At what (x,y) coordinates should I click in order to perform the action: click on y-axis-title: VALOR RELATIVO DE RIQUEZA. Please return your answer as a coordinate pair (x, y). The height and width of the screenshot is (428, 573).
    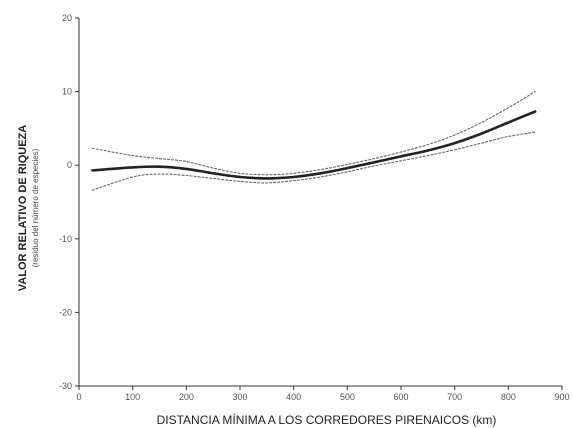
    Looking at the image, I should click on (23, 208).